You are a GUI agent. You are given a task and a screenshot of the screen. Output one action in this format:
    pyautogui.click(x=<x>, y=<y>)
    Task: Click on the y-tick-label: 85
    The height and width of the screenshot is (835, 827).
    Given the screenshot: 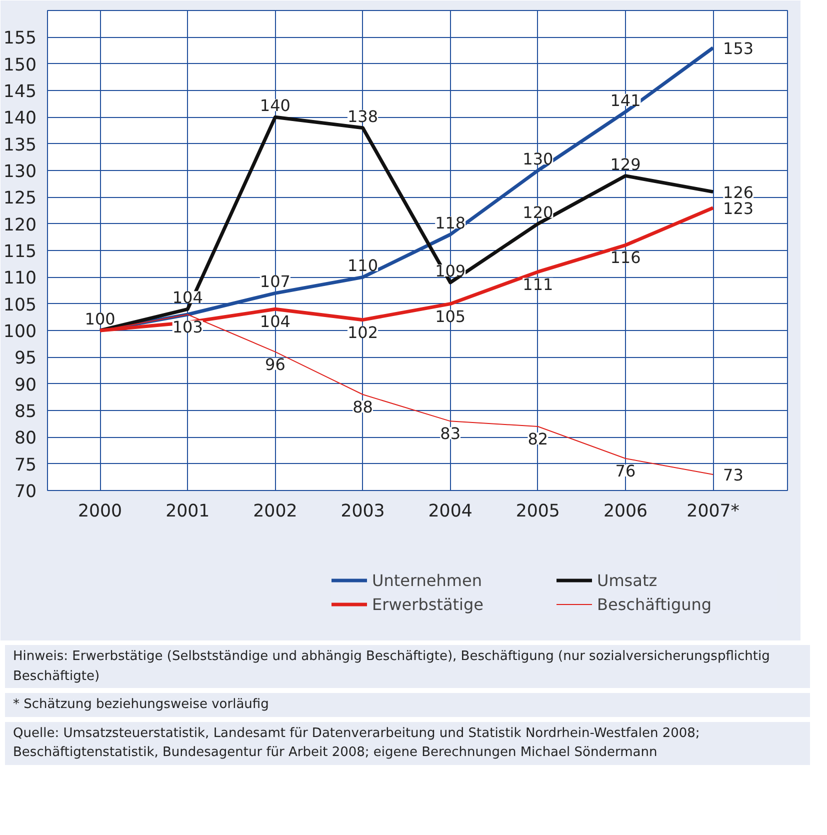 What is the action you would take?
    pyautogui.click(x=25, y=412)
    